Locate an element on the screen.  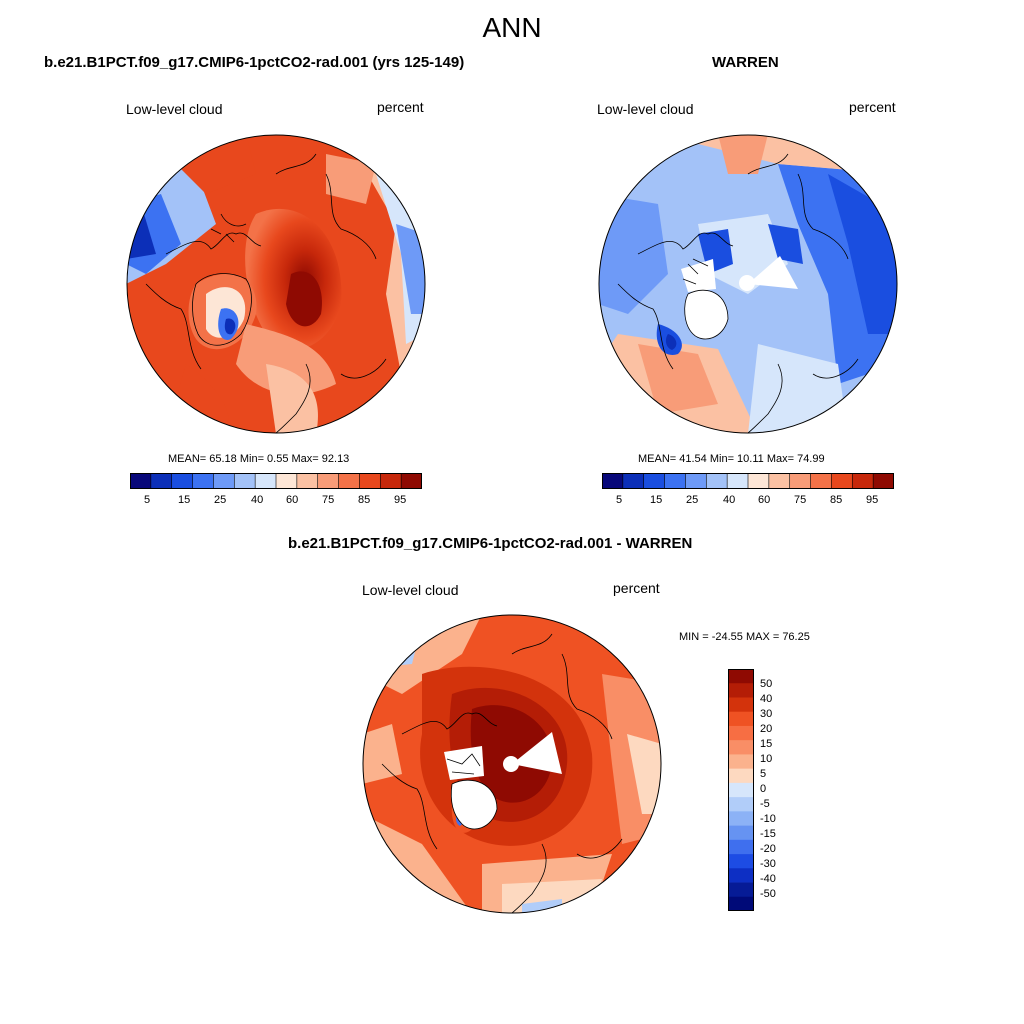
panel-3-tick: 0 is located at coordinates (763, 789).